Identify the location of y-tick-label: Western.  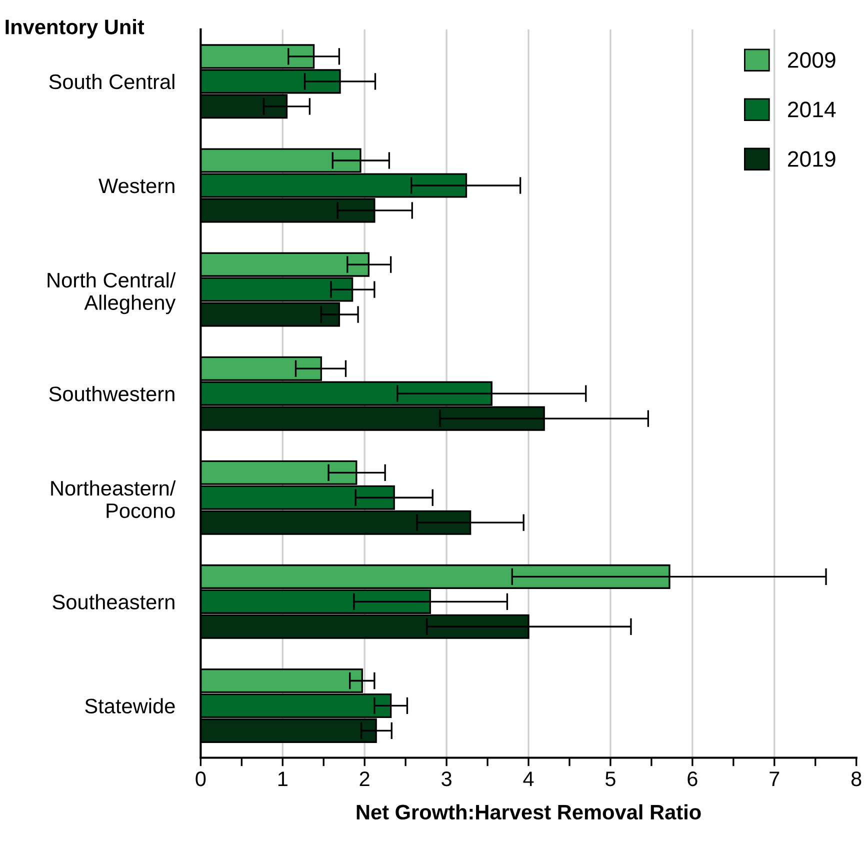
(136, 186).